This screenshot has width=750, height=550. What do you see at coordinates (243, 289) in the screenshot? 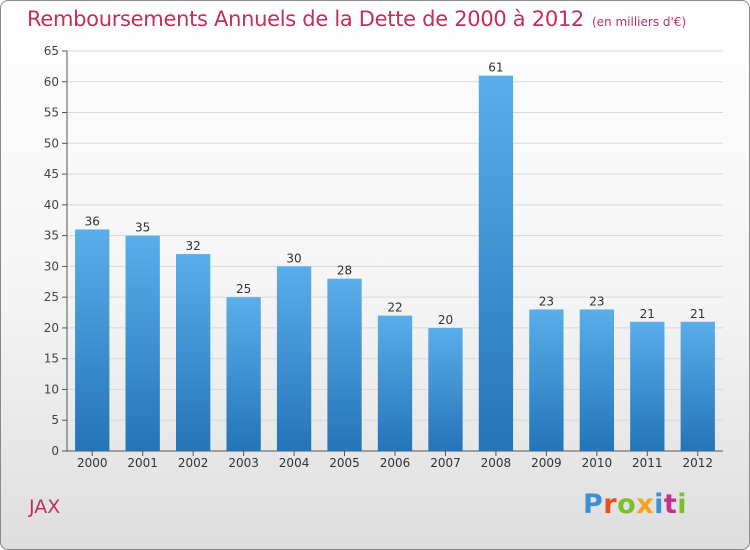
I see `data-label: 25` at bounding box center [243, 289].